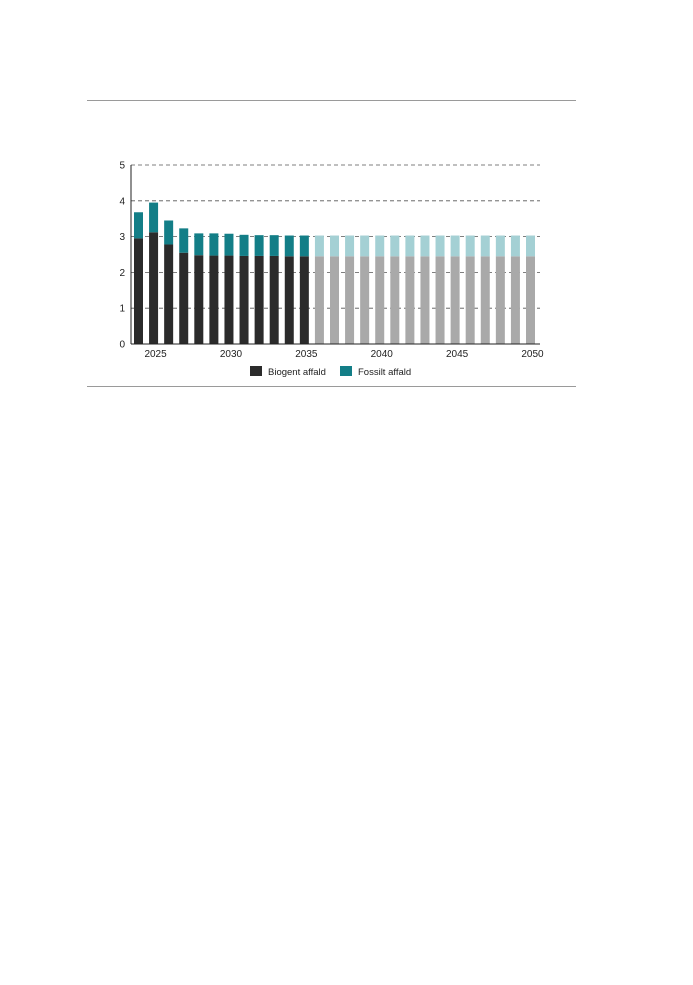  Describe the element at coordinates (455, 300) in the screenshot. I see `bar-biogent-2045` at that location.